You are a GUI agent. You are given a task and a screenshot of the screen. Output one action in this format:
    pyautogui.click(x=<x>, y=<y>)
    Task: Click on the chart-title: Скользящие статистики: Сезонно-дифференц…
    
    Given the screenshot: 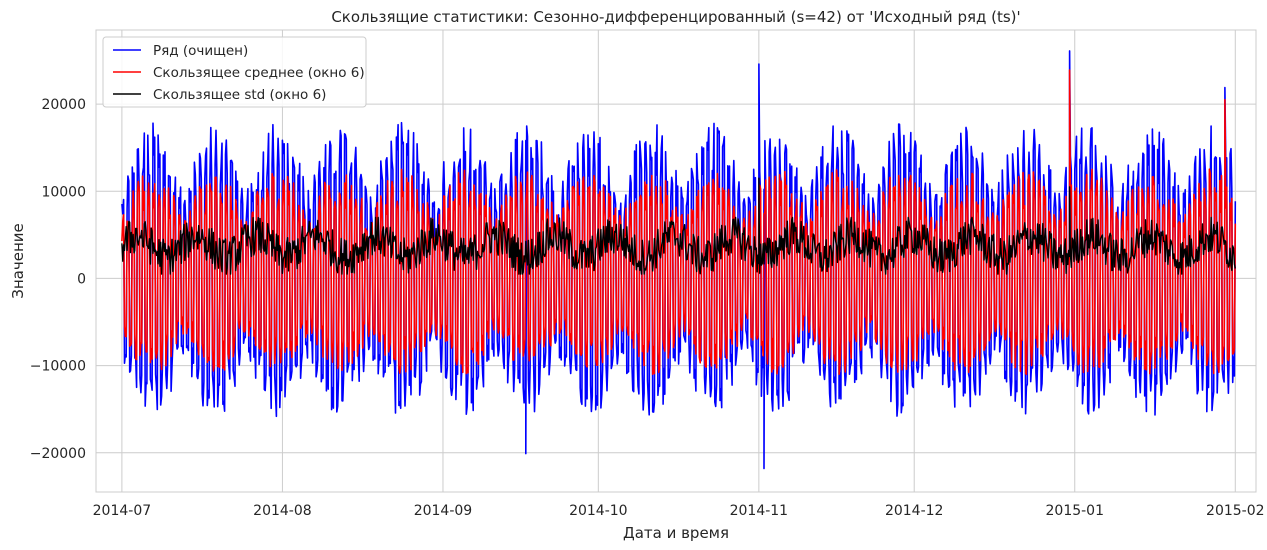 What is the action you would take?
    pyautogui.click(x=675, y=17)
    